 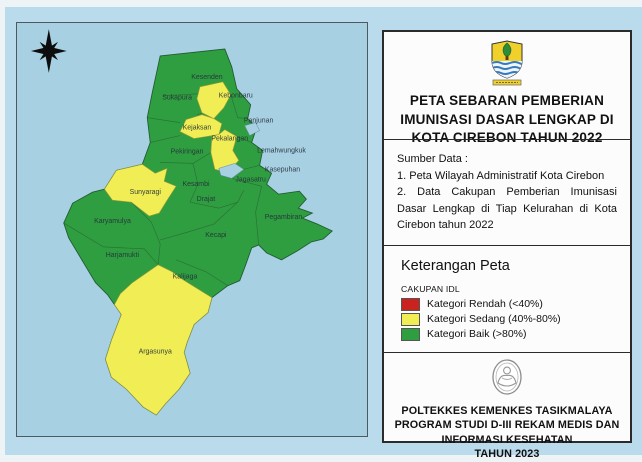 What do you see at coordinates (177, 98) in the screenshot?
I see `region-label: Sukapura` at bounding box center [177, 98].